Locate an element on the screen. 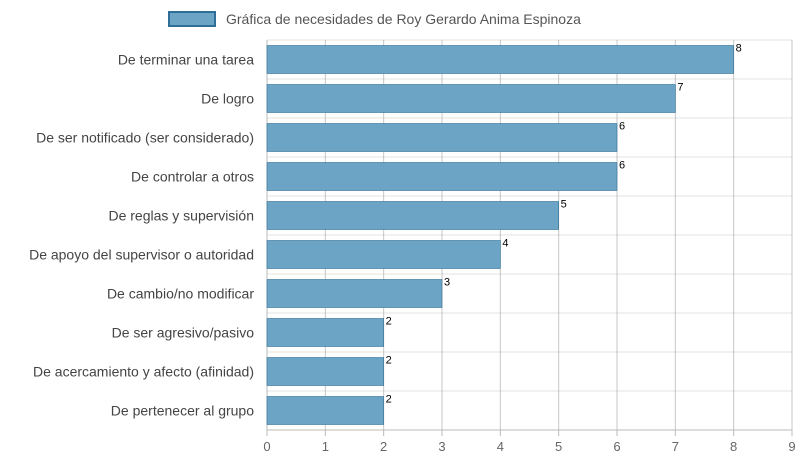  category-label: De logro is located at coordinates (227, 99).